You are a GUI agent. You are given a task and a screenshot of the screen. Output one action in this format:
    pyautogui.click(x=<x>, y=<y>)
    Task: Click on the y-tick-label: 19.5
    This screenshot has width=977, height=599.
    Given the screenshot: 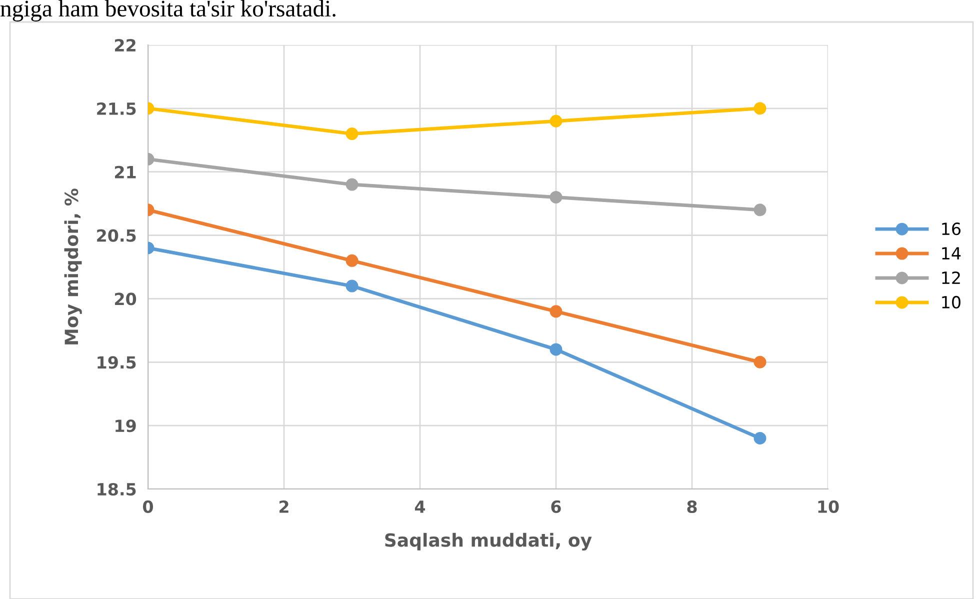 What is the action you would take?
    pyautogui.click(x=117, y=362)
    